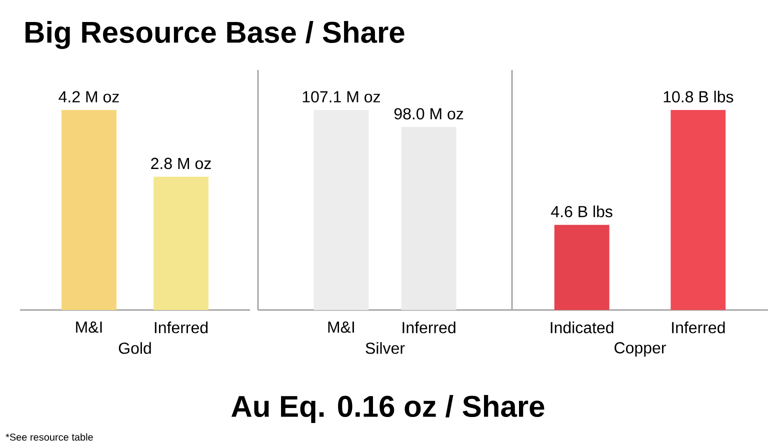 This screenshot has height=447, width=776. What do you see at coordinates (581, 212) in the screenshot?
I see `data-label: 4.6 B lbs` at bounding box center [581, 212].